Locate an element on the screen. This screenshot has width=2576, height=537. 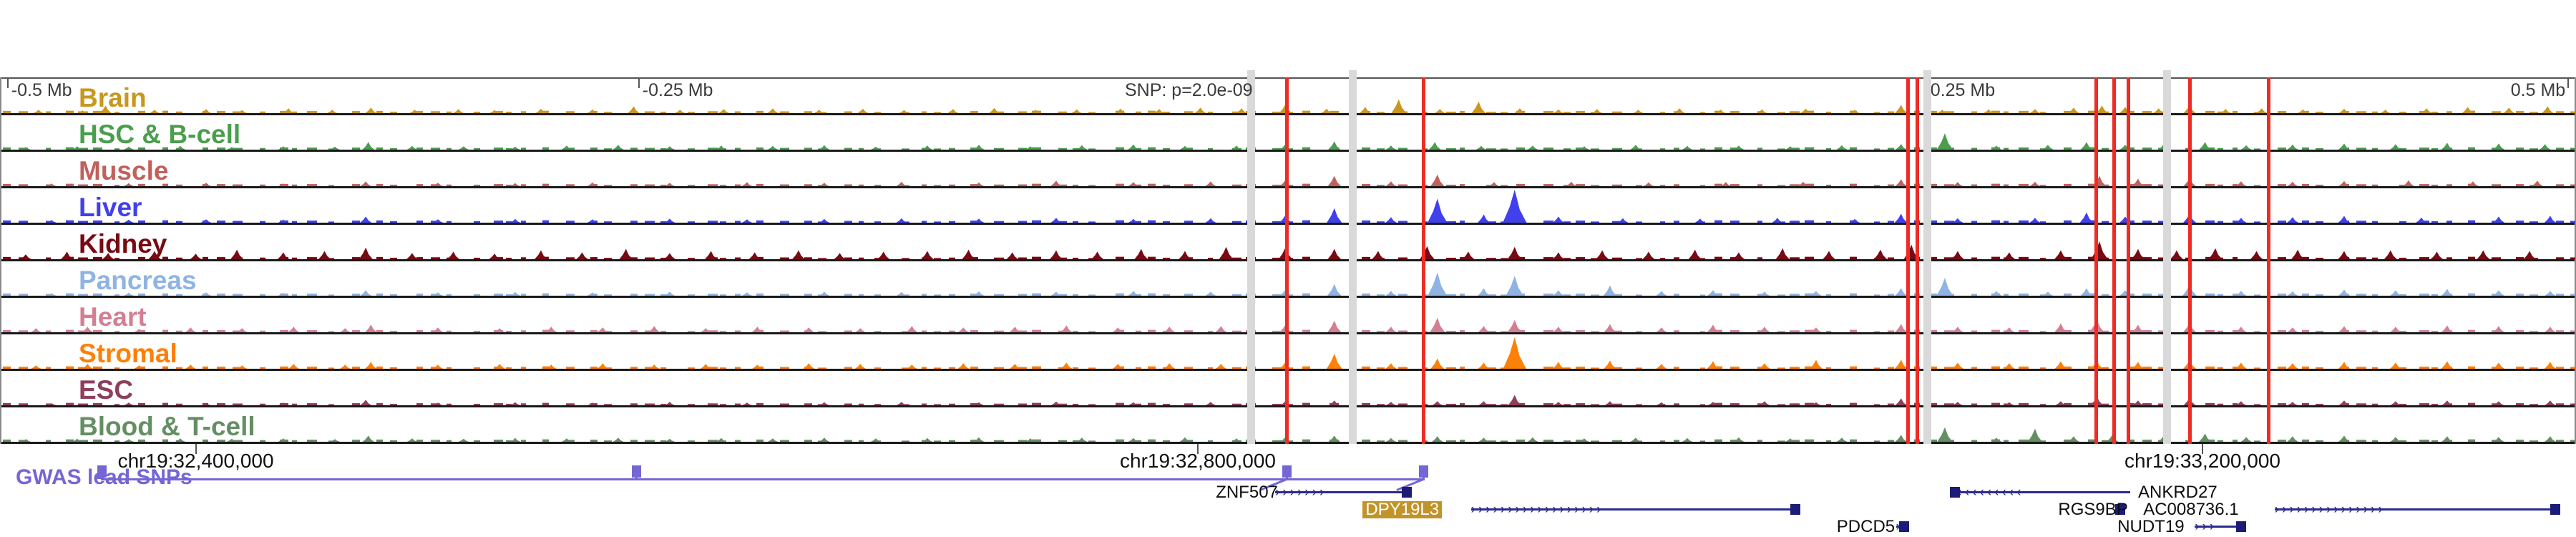
coordinate-label: chr19:32,400,000 is located at coordinates (195, 461).